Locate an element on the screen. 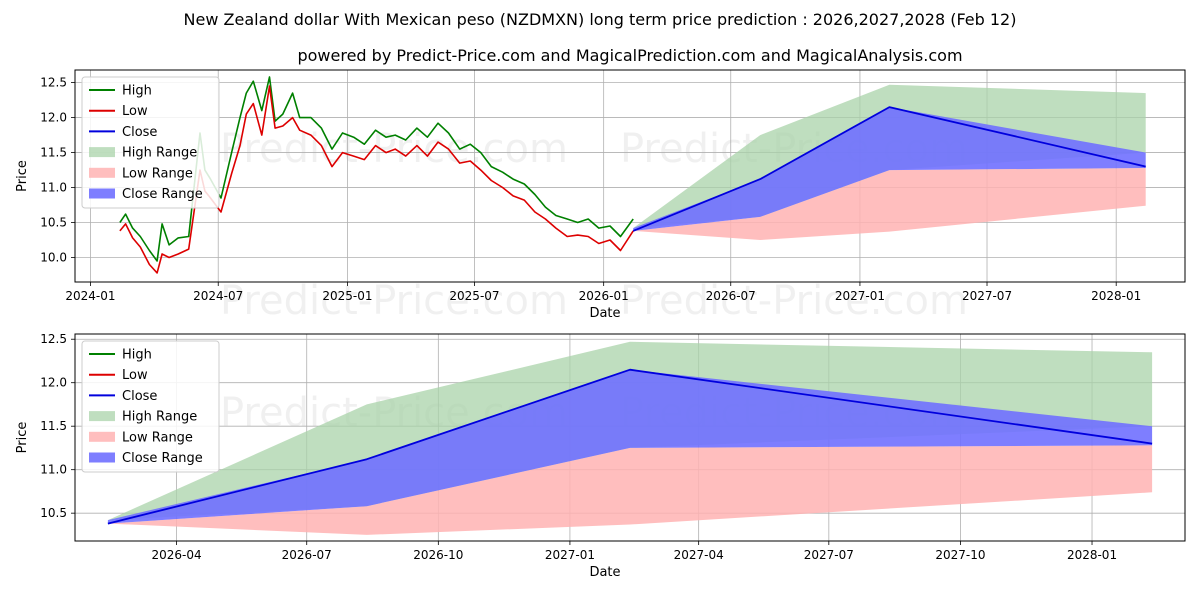 The image size is (1200, 600). low-series-line is located at coordinates (376, 179).